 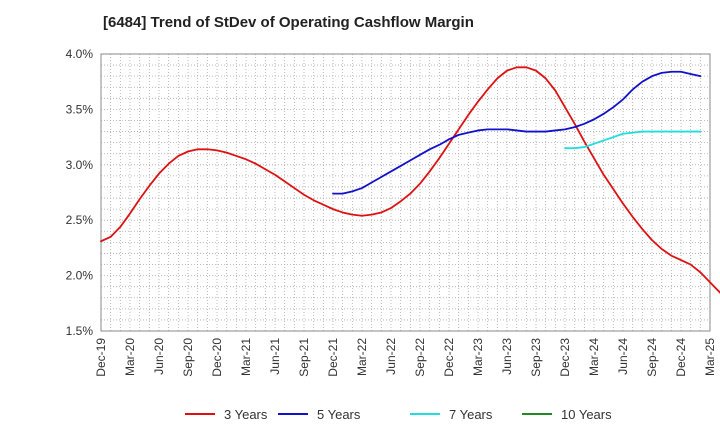 I want to click on legend-label: 10 Years, so click(x=586, y=414).